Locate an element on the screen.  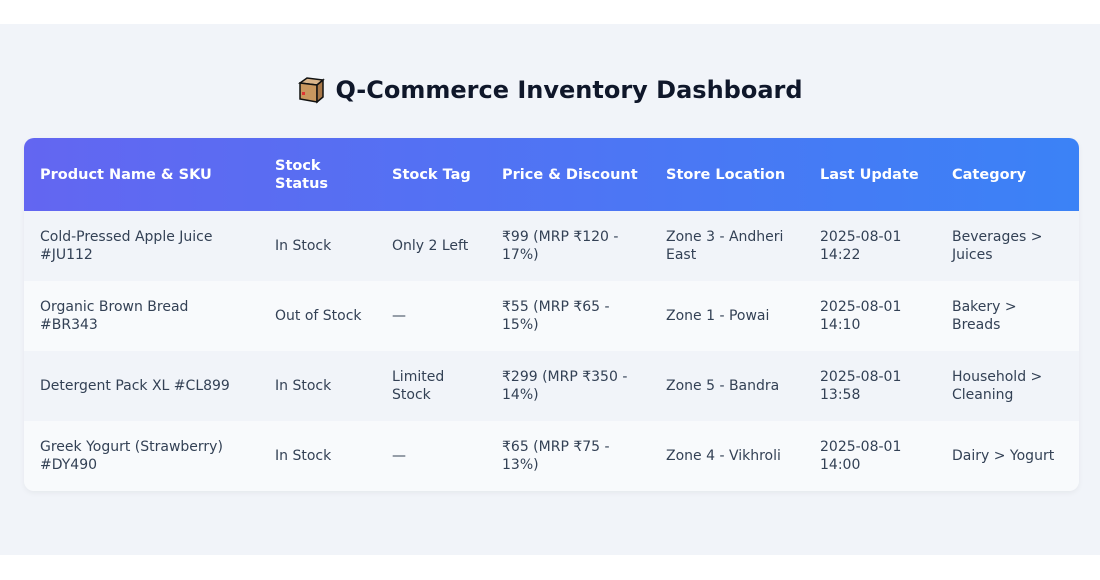
stock-tag-cell: Limited Stock is located at coordinates (418, 386).